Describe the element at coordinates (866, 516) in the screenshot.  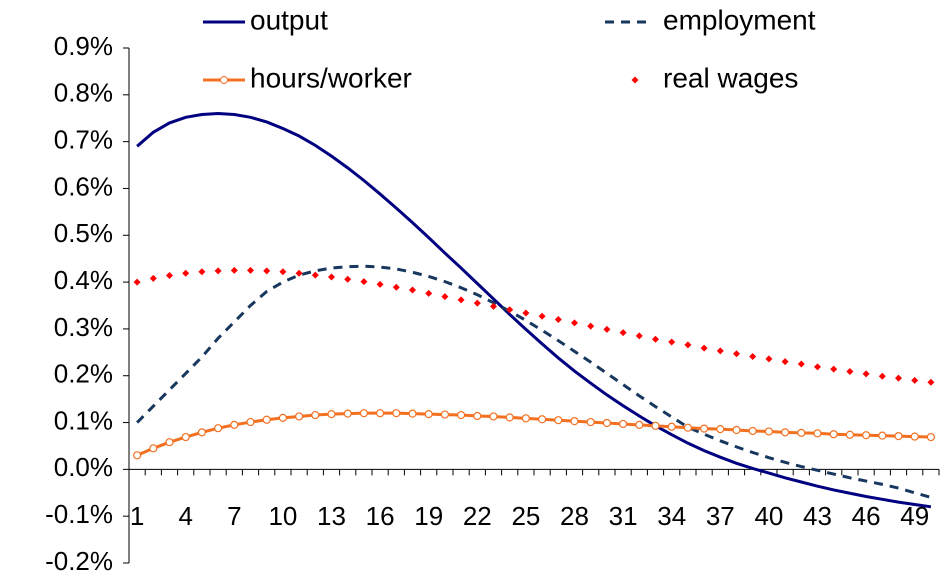
I see `x-tick-label: 46` at that location.